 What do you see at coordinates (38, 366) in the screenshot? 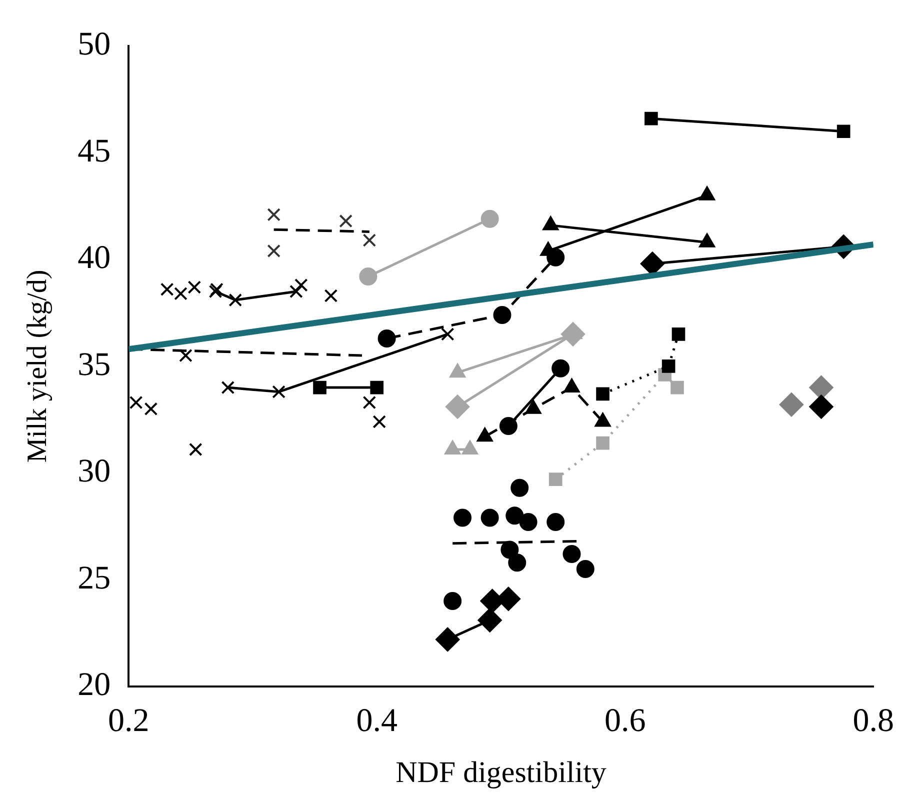
I see `y-axis-title: Milk yield (kg/d)` at bounding box center [38, 366].